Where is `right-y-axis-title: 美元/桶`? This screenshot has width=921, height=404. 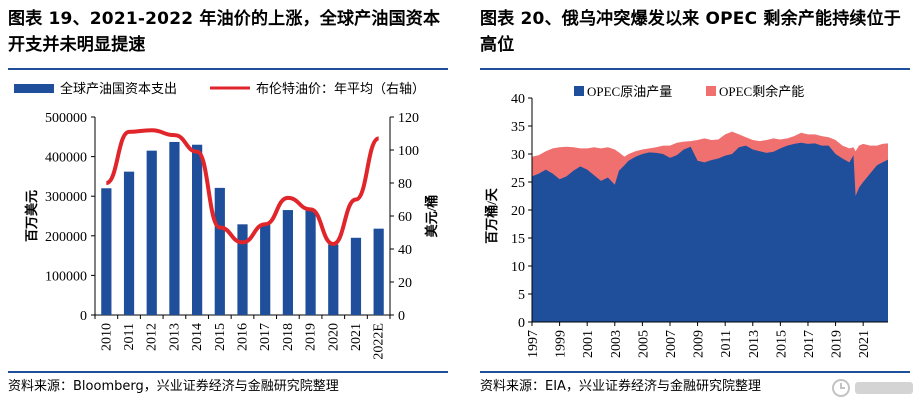
right-y-axis-title: 美元/桶 is located at coordinates (431, 216).